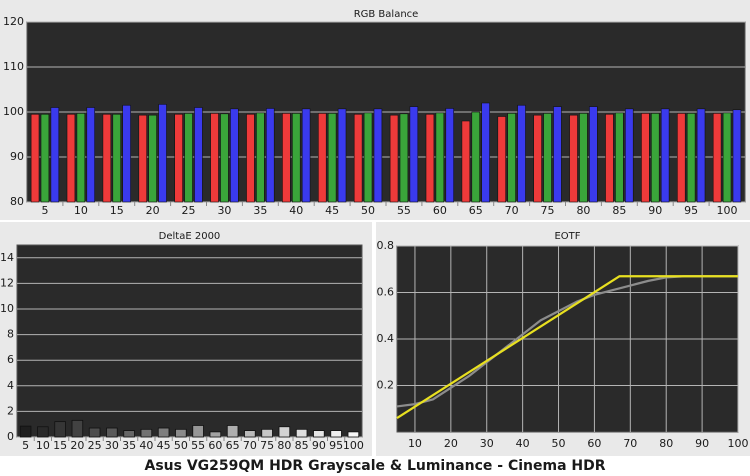  I want to click on x-tick-label: 60, so click(594, 443).